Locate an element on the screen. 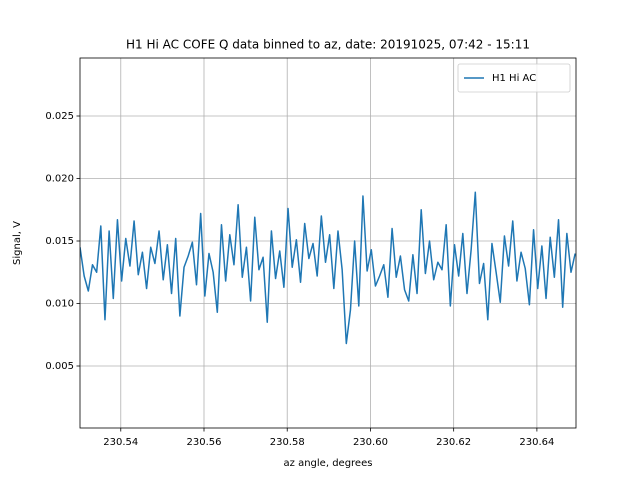 This screenshot has height=484, width=640. y-tick-label: 0.020 is located at coordinates (59, 179).